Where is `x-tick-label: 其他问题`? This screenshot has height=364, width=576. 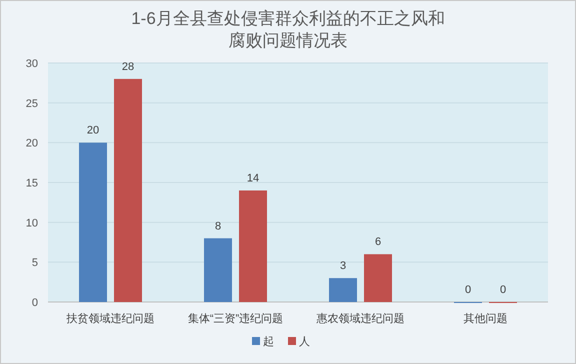 x-tick-label: 其他问题 is located at coordinates (486, 318).